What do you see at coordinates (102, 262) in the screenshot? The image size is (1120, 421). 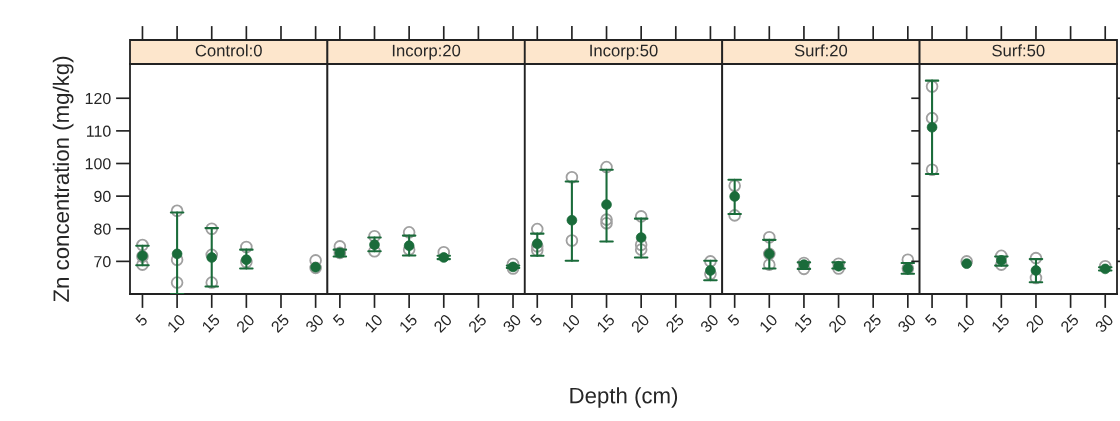 I see `y-tick-label: 70` at bounding box center [102, 262].